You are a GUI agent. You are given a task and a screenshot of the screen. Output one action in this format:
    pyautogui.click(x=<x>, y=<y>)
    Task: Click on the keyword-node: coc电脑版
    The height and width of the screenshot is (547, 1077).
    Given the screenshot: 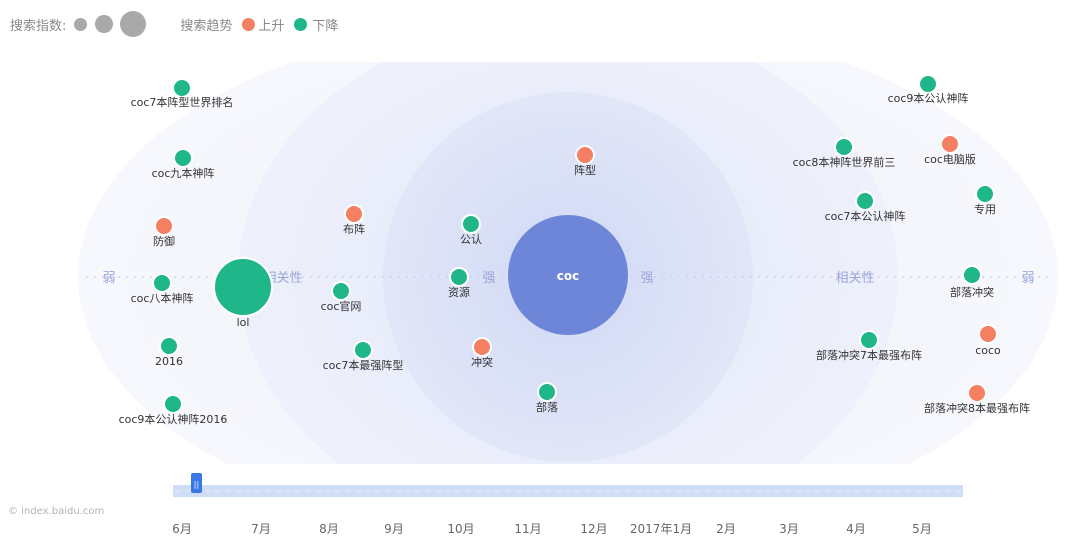 What is the action you would take?
    pyautogui.click(x=950, y=150)
    